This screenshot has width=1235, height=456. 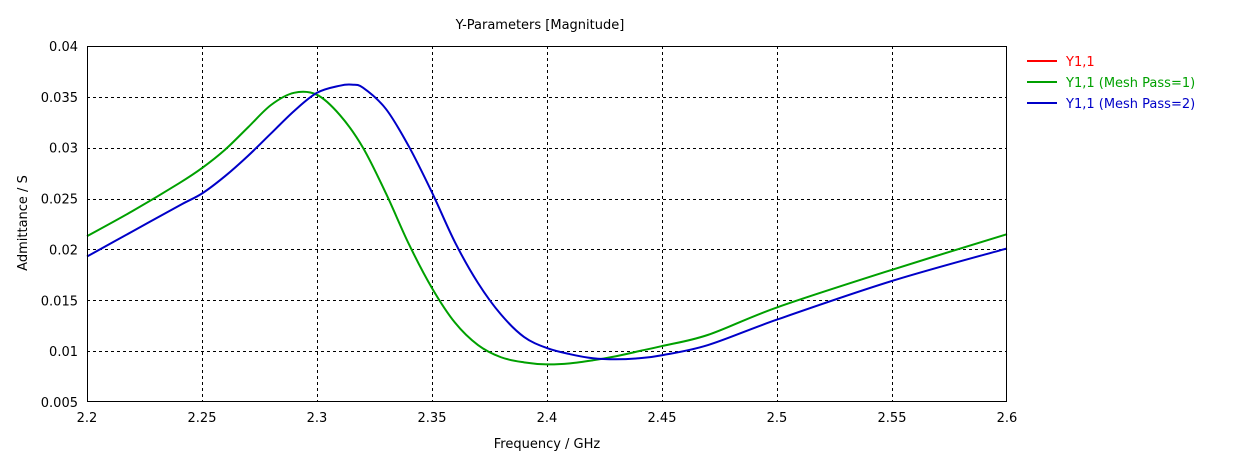 I want to click on x-tick-label: 2.45, so click(x=662, y=418).